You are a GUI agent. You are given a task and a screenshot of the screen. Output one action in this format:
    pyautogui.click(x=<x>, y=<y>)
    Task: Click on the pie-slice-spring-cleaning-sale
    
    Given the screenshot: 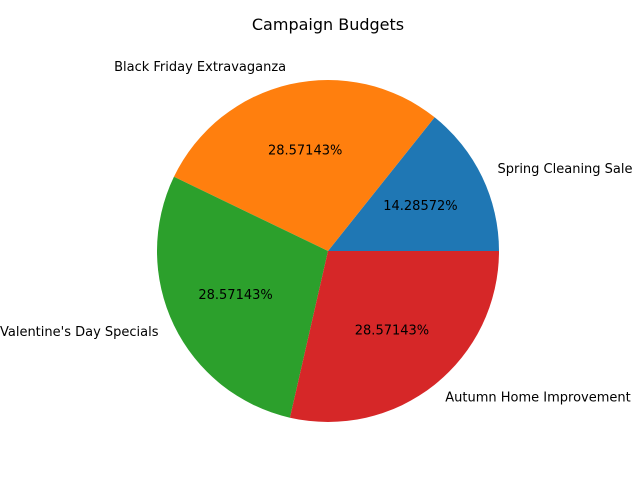 What is the action you would take?
    pyautogui.click(x=413, y=184)
    